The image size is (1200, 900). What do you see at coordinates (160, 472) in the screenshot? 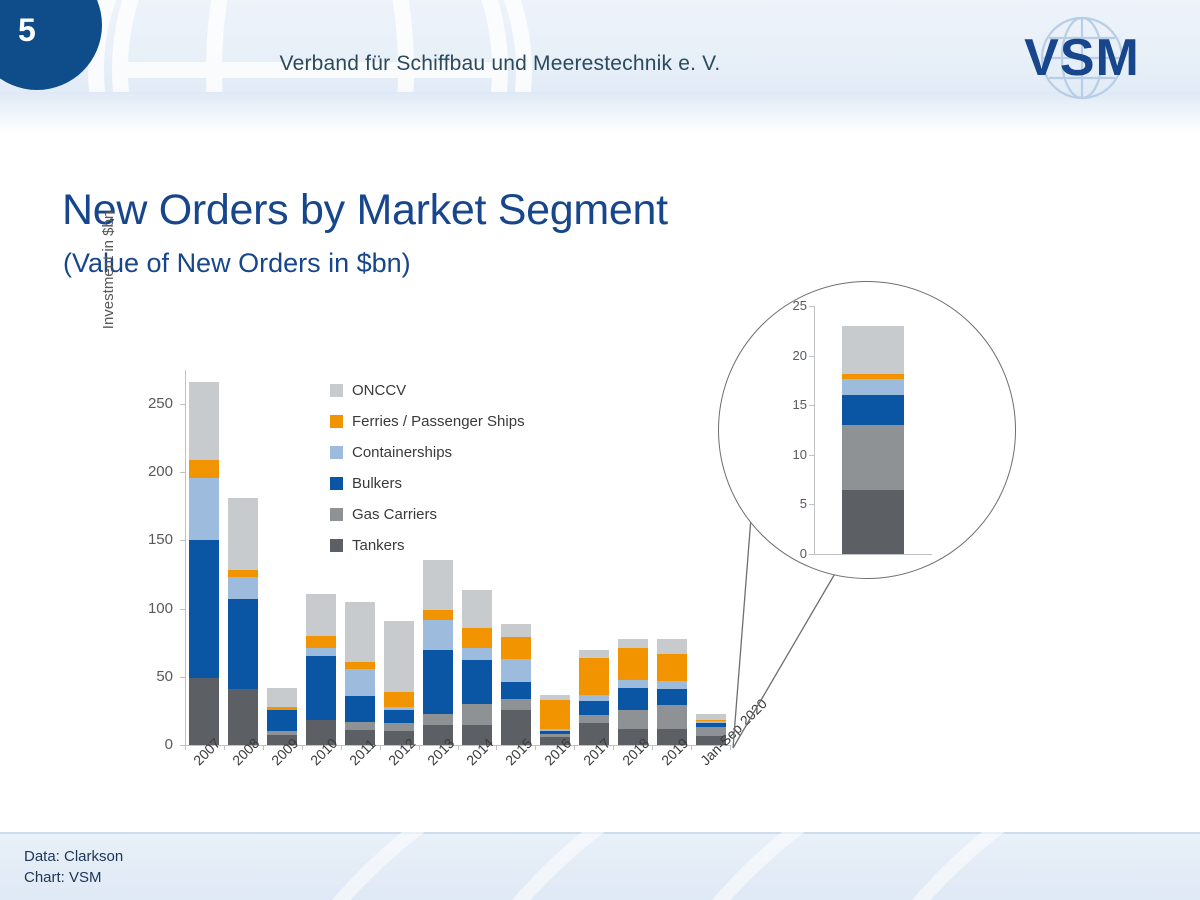
I see `y-tick-label: 200` at bounding box center [160, 472].